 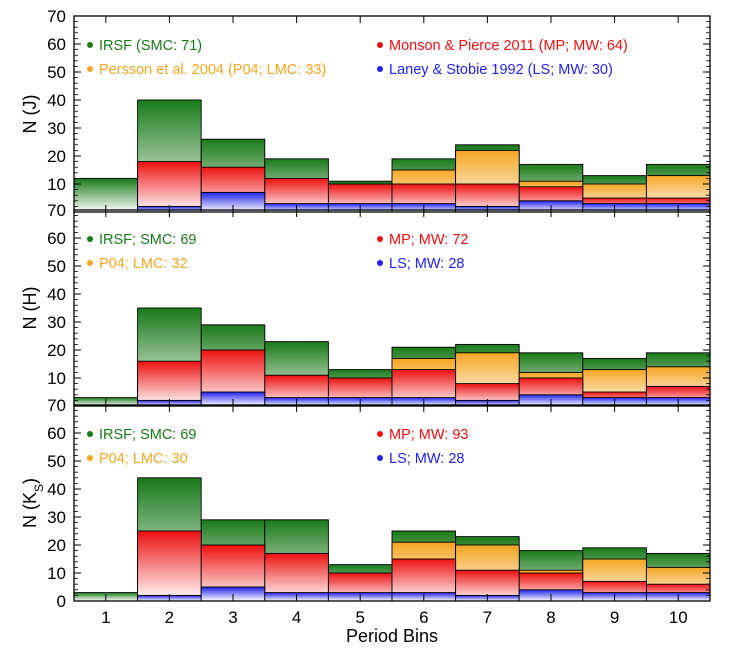 What do you see at coordinates (56, 266) in the screenshot?
I see `ytick-label-H-50: 50` at bounding box center [56, 266].